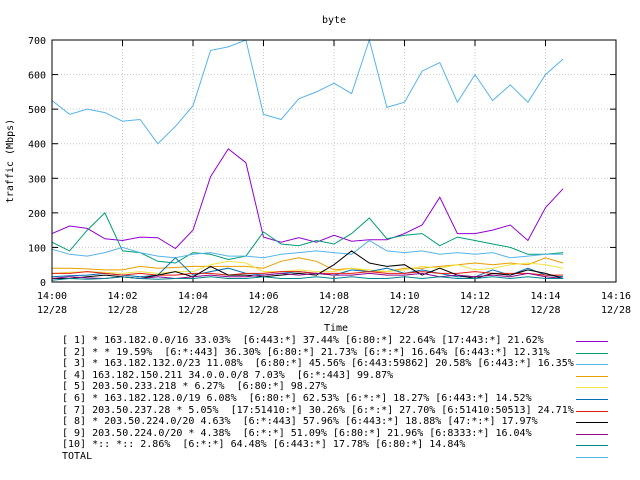 The width and height of the screenshot is (640, 480). I want to click on y-tick-label: 200, so click(37, 214).